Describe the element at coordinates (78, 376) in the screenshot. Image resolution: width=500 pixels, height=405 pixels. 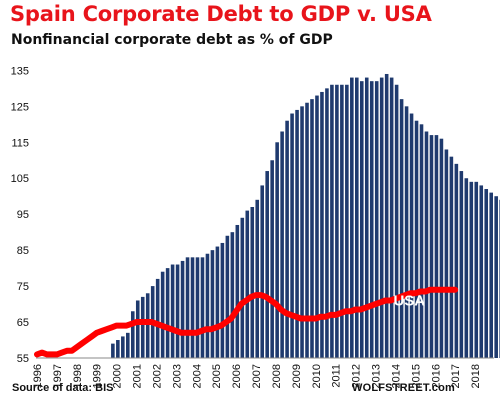
I see `x-tick-label: 1998` at that location.